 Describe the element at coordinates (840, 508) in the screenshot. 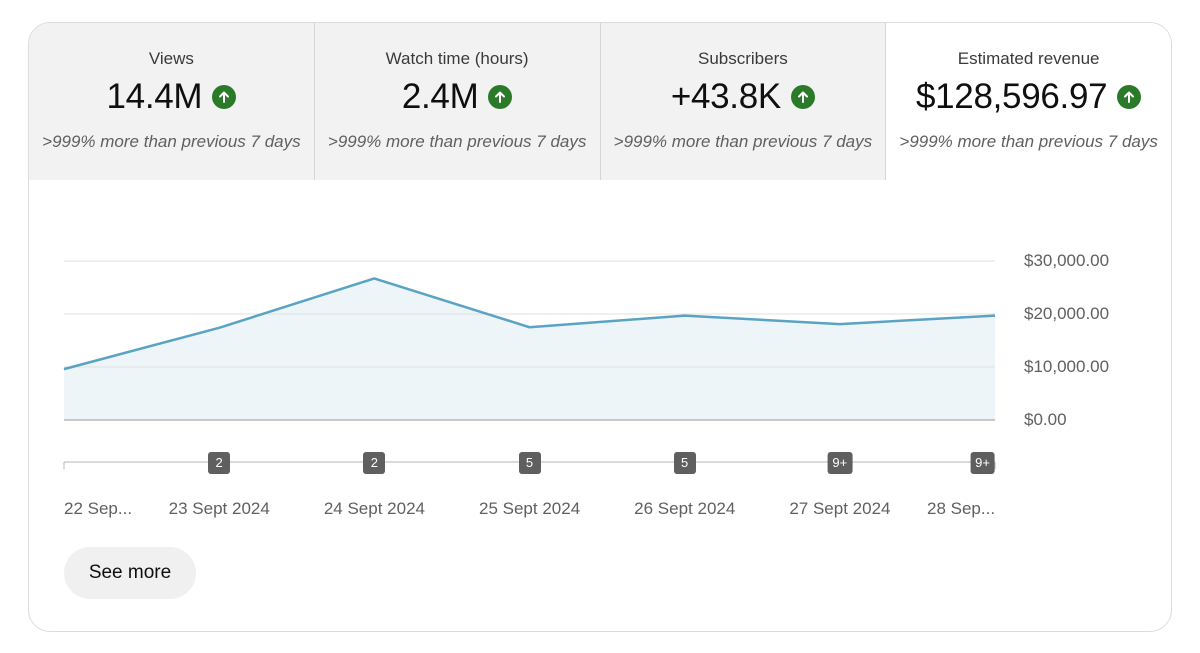

I see `x-tick-label: 27 Sept 2024` at that location.